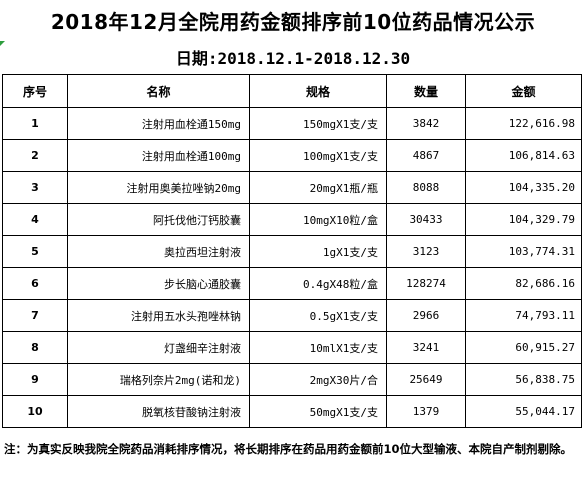  I want to click on drug-amount: 106,814.63, so click(523, 155).